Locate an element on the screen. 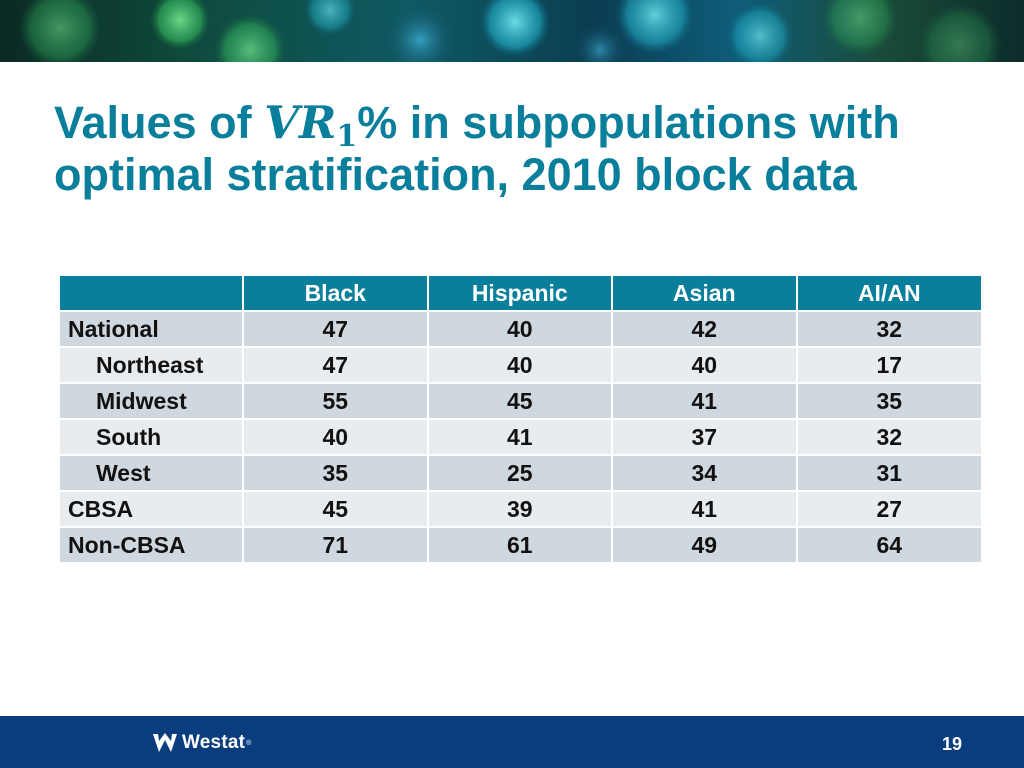 This screenshot has width=1024, height=768. table-cell: 34 is located at coordinates (705, 473).